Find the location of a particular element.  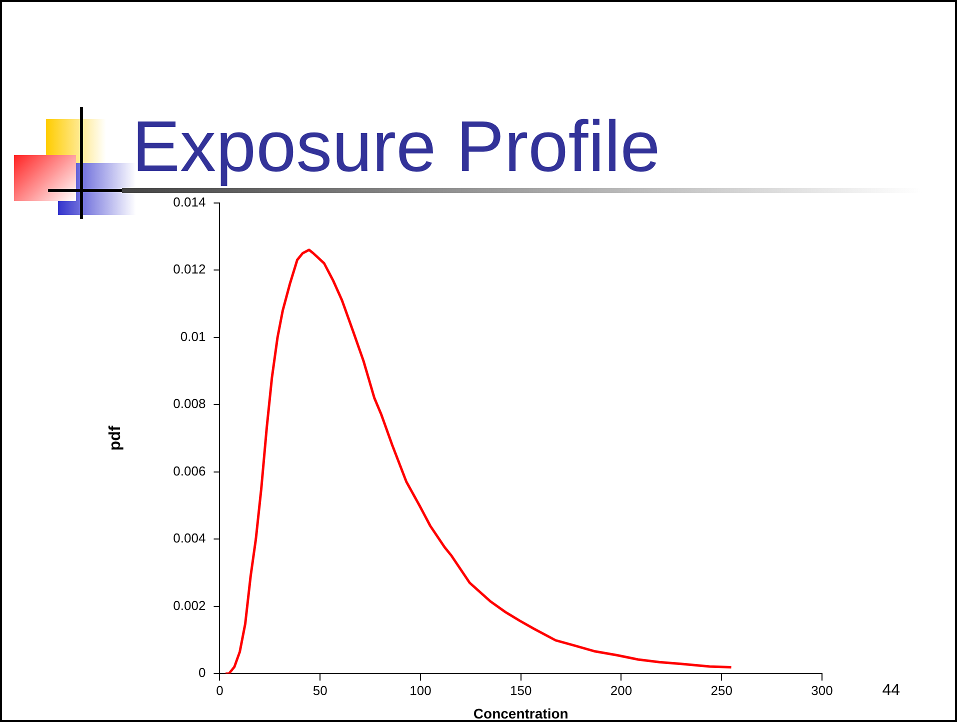

x-tick-label: 250 is located at coordinates (721, 690).